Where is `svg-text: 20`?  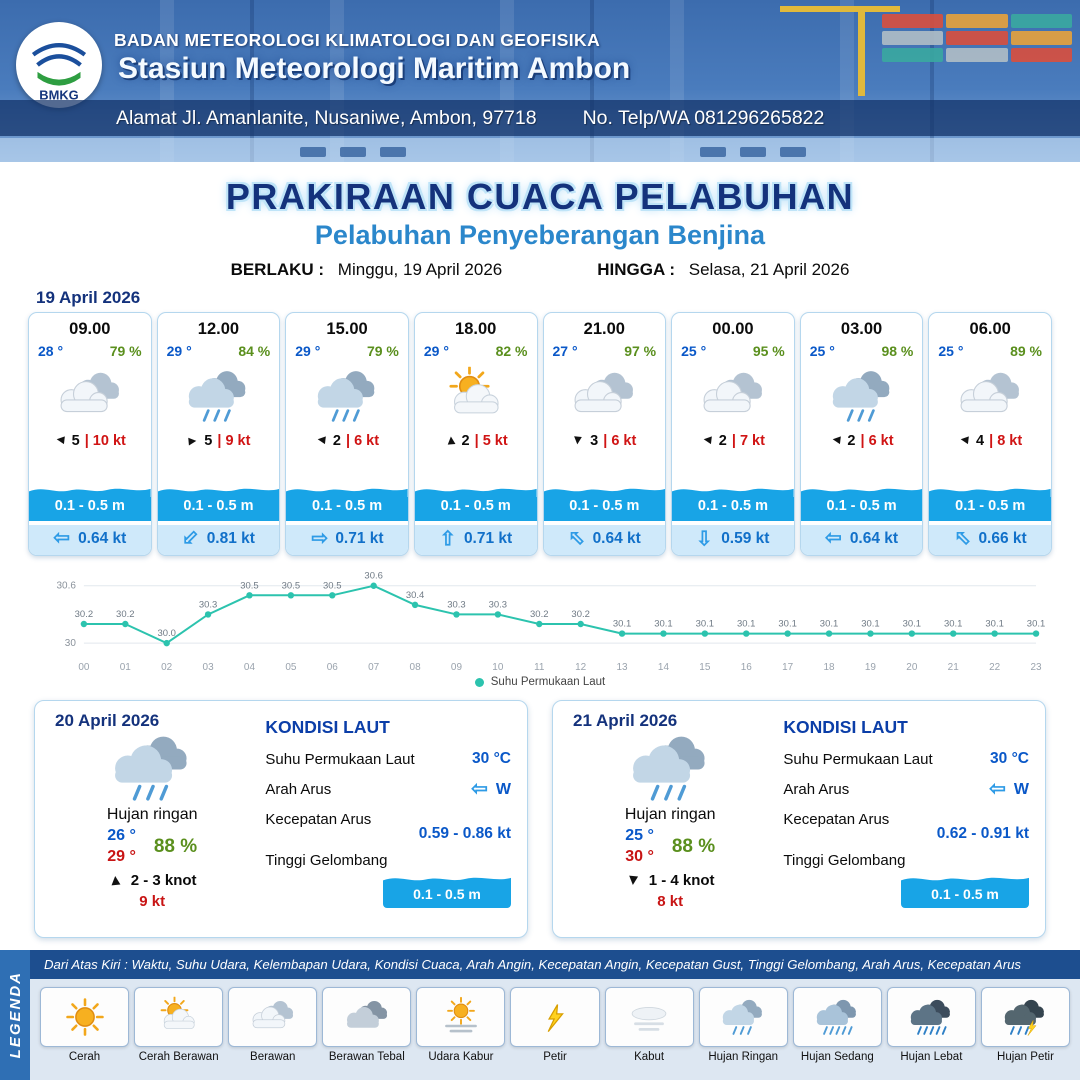
svg-text: 20 is located at coordinates (912, 667).